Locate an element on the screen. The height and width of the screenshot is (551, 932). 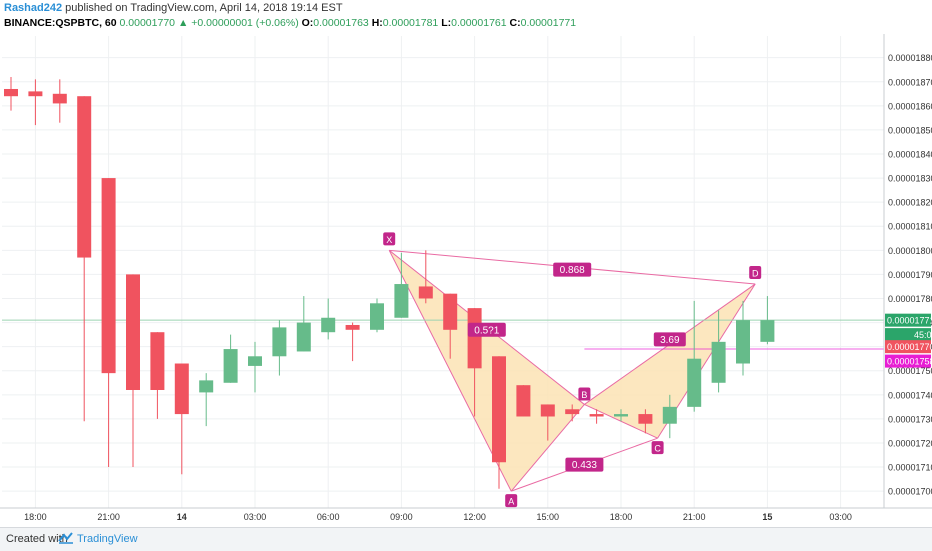
y-tick-label: 0.00001870 is located at coordinates (910, 82).